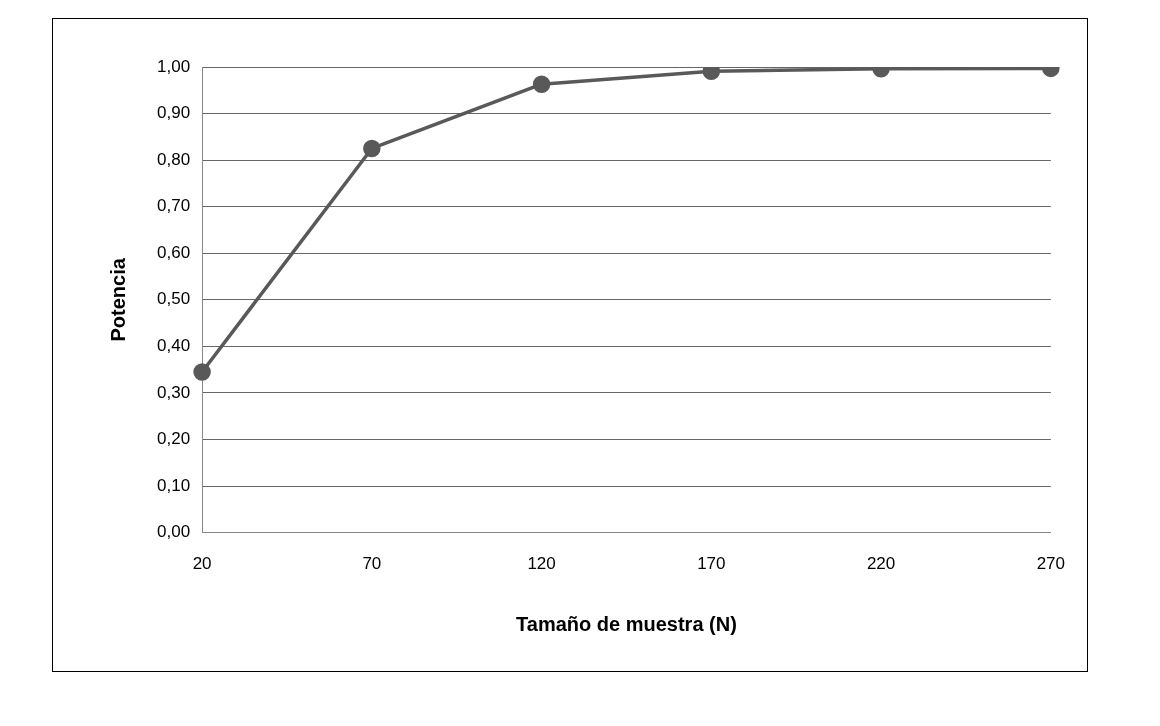  I want to click on x-tick-label: 20, so click(202, 564).